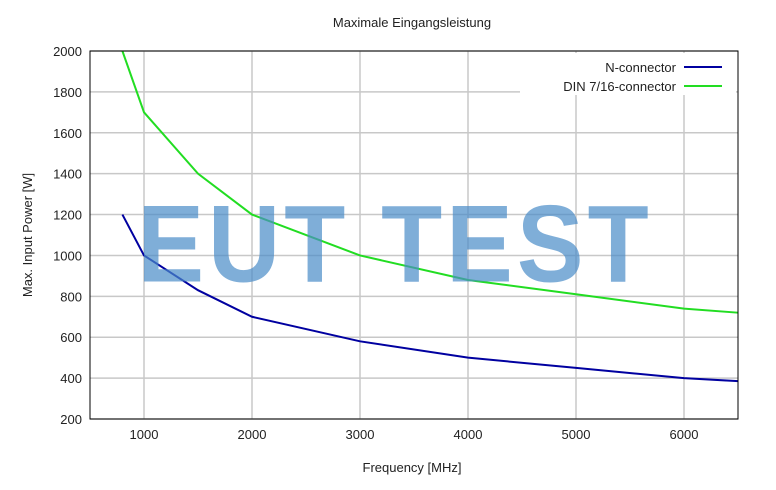 This screenshot has height=490, width=776. Describe the element at coordinates (67, 51) in the screenshot. I see `y-tick-label: 2000` at that location.